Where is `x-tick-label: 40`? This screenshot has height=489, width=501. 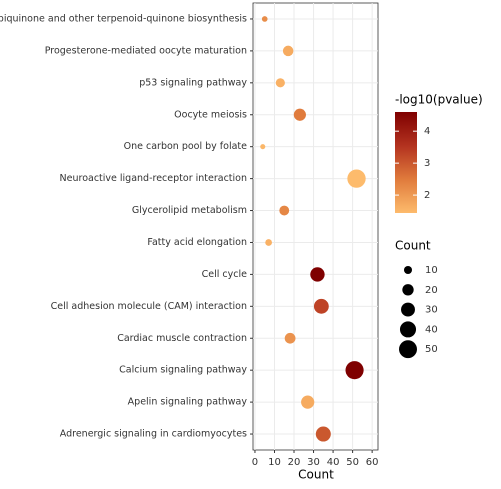
x-tick-label: 40 is located at coordinates (333, 462).